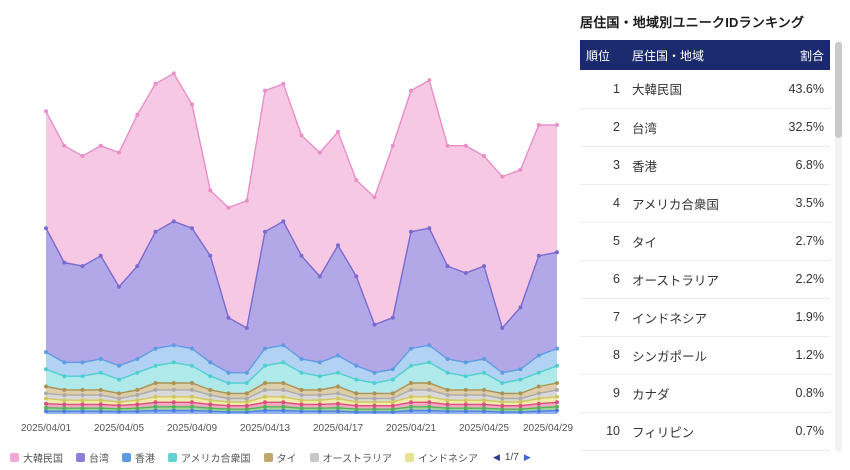  Describe the element at coordinates (36, 457) in the screenshot. I see `legend-item: 大韓民国` at that location.